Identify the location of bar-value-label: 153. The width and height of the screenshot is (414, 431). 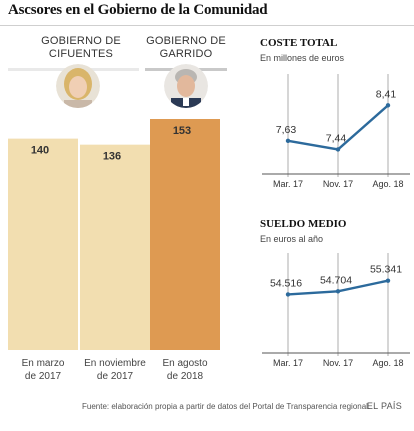
(182, 131).